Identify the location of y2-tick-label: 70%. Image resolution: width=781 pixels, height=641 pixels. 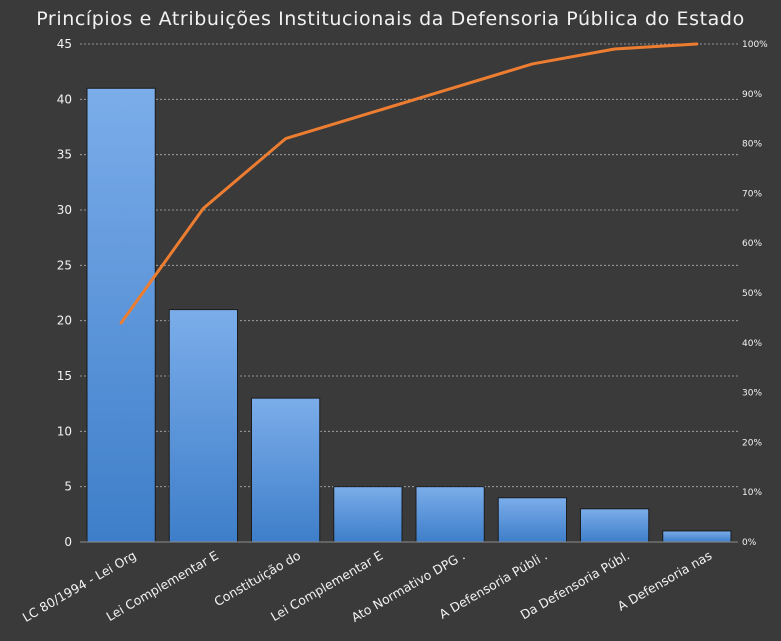
(752, 194).